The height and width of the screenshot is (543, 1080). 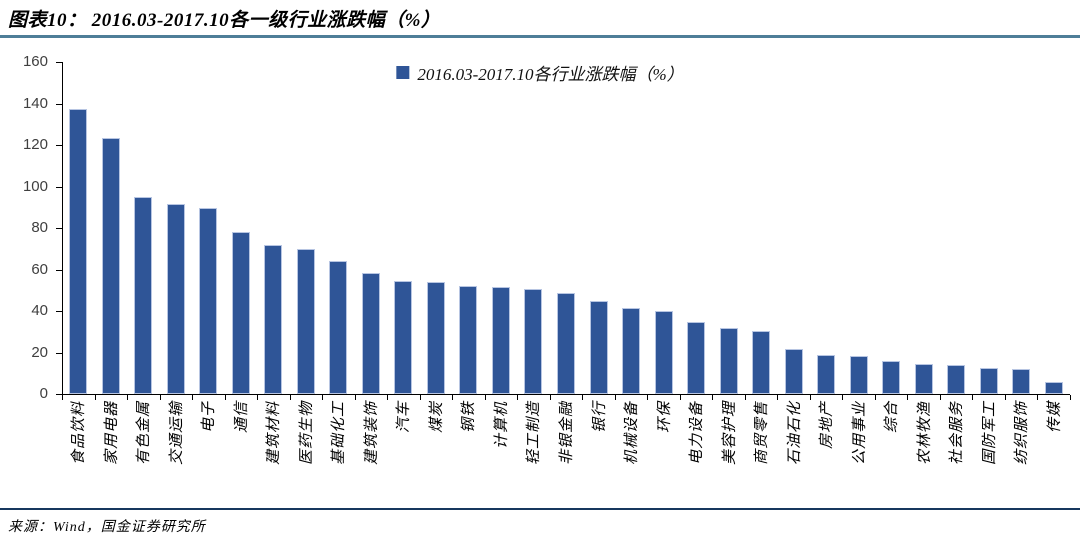 I want to click on x-axis-category-label: 通信, so click(x=241, y=417).